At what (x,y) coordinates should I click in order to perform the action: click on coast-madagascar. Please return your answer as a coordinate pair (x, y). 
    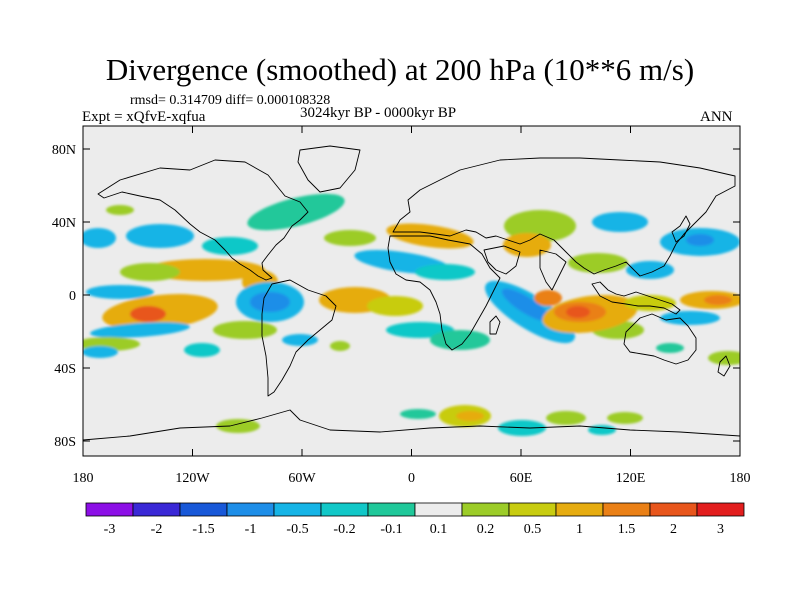
    Looking at the image, I should click on (495, 325).